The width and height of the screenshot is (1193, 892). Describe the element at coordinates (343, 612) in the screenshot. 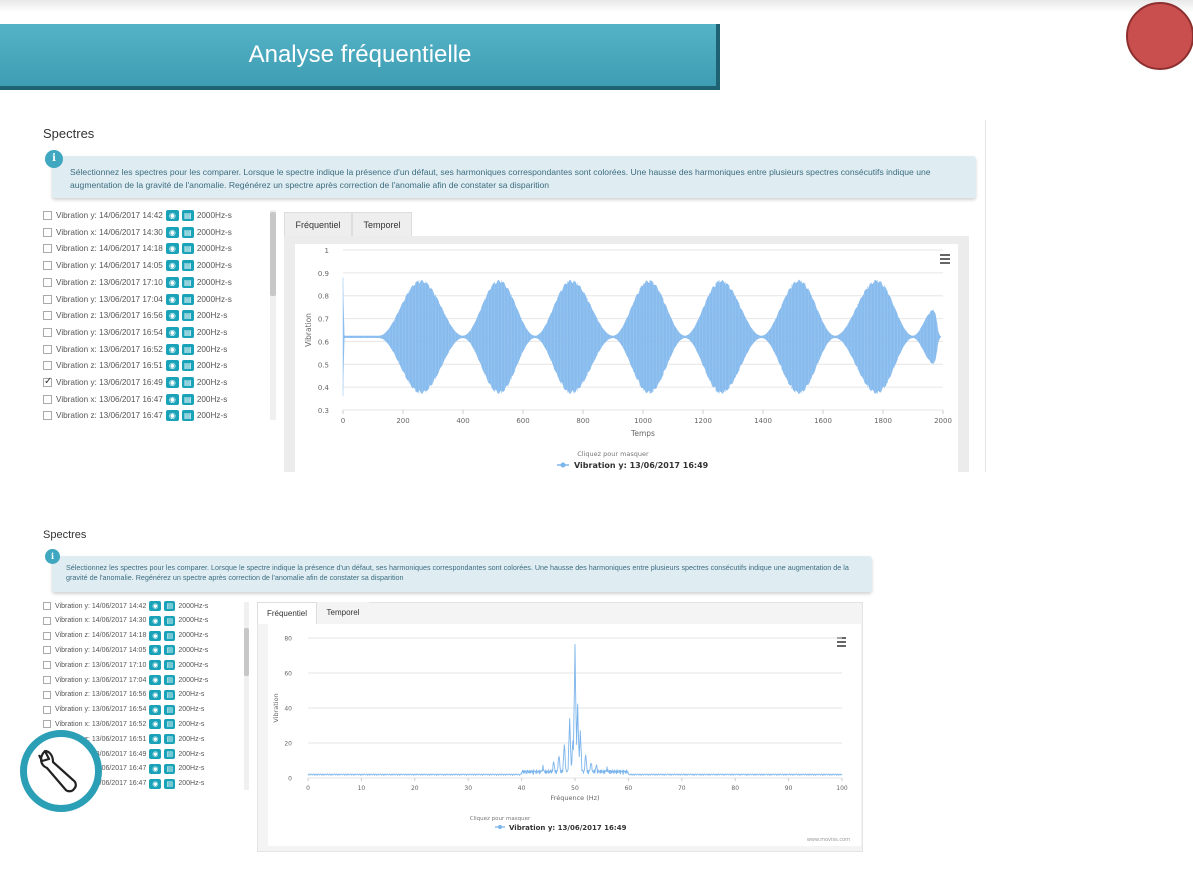

I see `tab-temporel-bottom: Temporel` at that location.